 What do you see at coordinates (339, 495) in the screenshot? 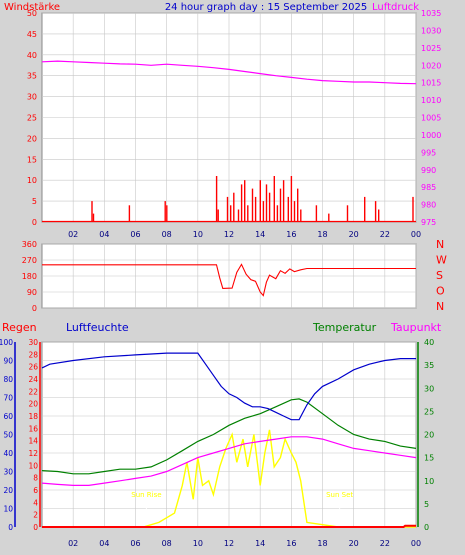
I see `sun-annotation-label: Sun Set` at bounding box center [339, 495].